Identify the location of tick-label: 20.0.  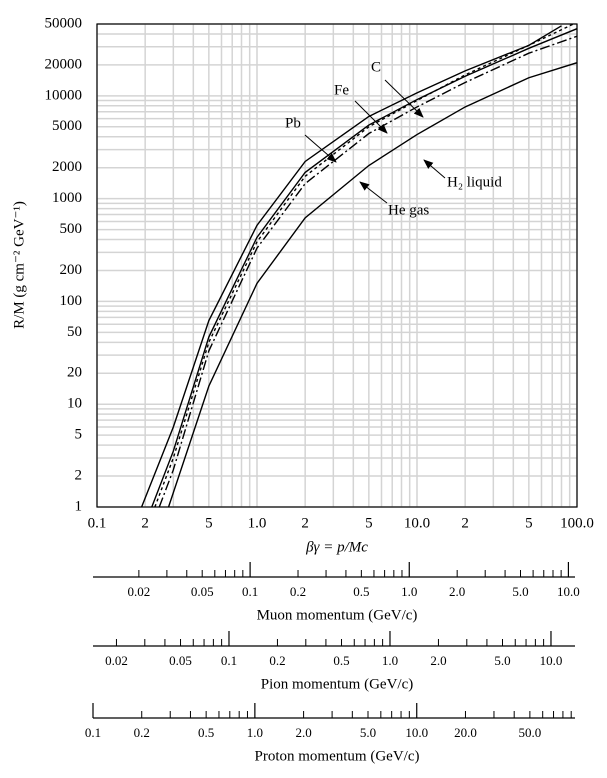
(465, 732).